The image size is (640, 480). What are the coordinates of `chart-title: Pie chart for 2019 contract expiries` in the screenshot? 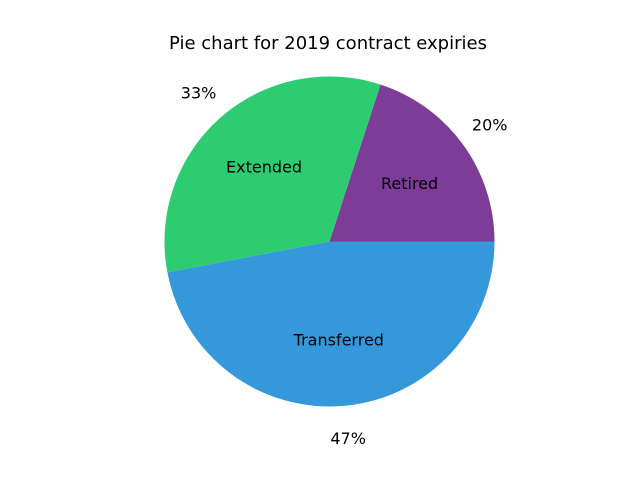 It's located at (328, 43).